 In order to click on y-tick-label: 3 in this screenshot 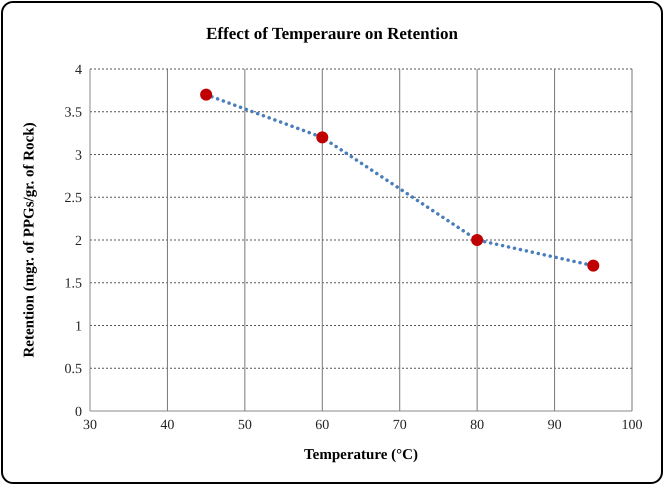, I will do `click(78, 156)`.